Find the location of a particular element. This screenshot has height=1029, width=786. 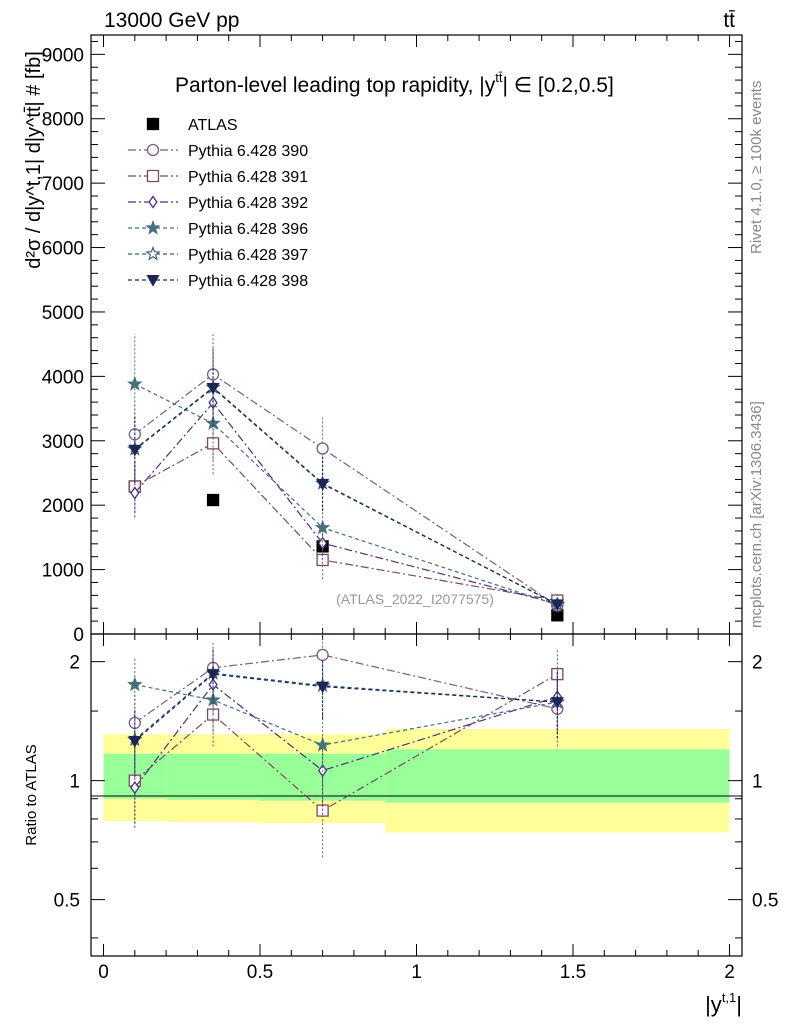

legend-entry: Pythia 6.428 390 is located at coordinates (218, 151).